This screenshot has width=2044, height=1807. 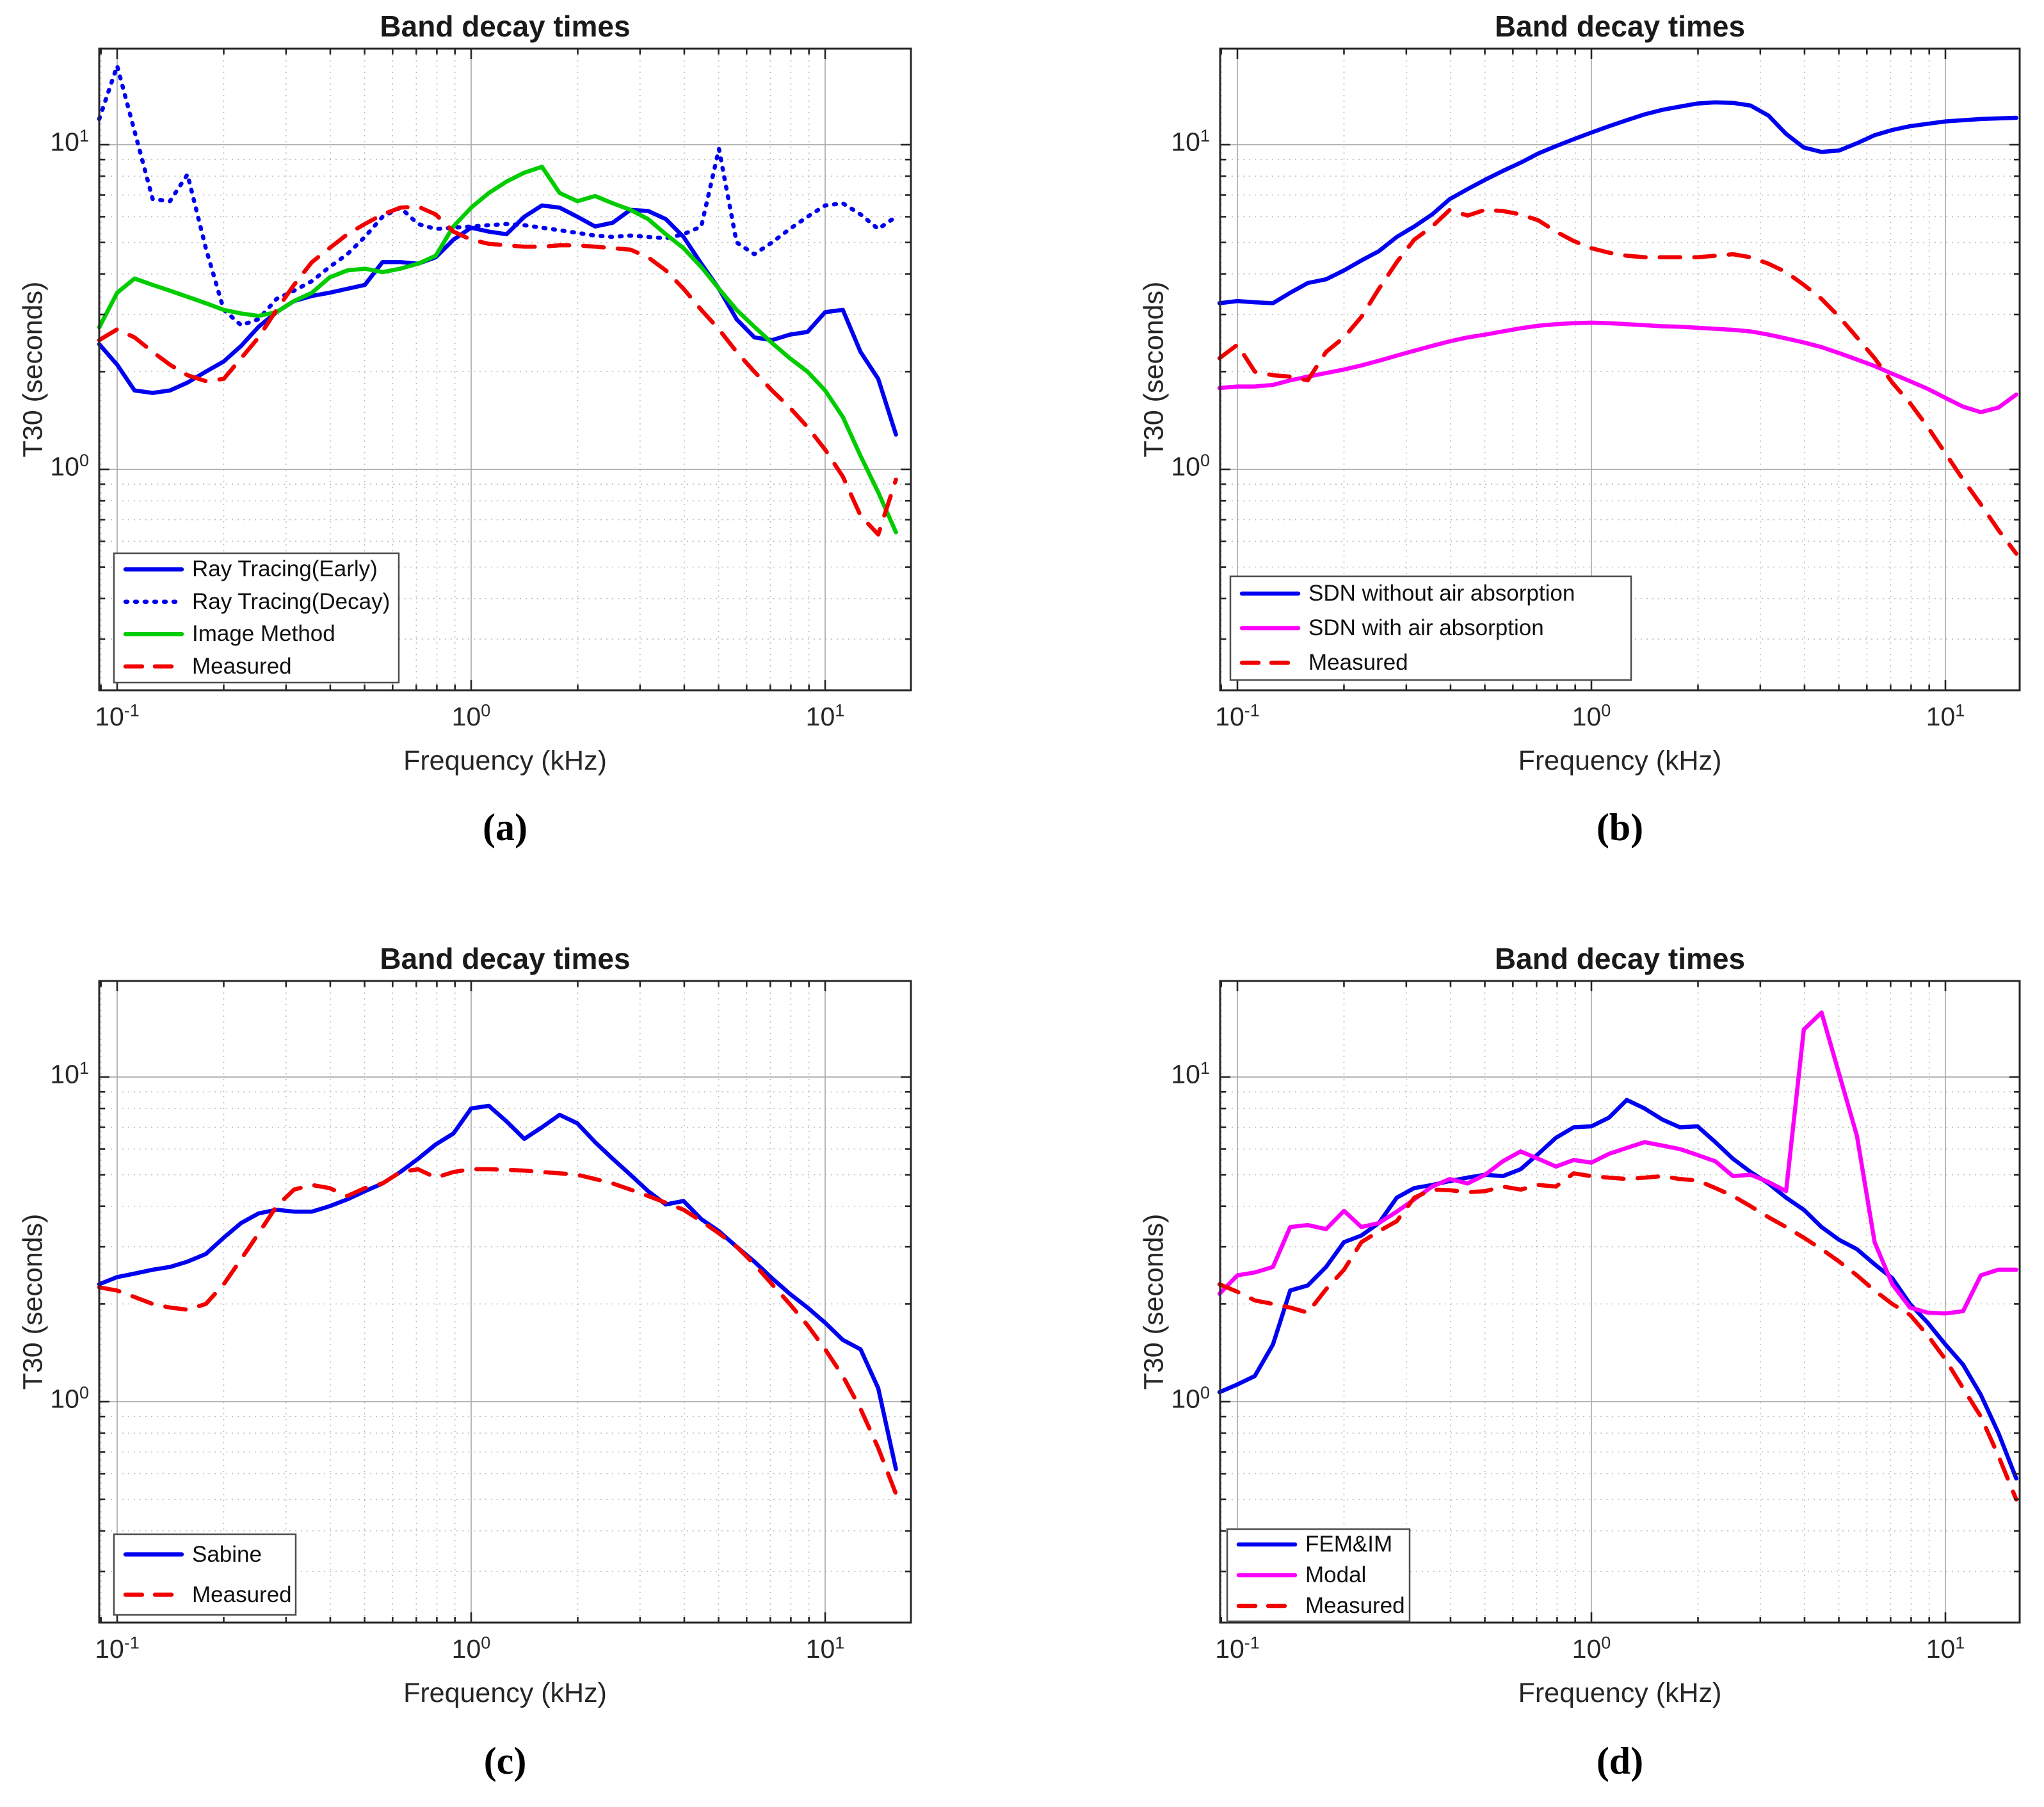 What do you see at coordinates (1426, 627) in the screenshot?
I see `legend-item-label: SDN with air absorption` at bounding box center [1426, 627].